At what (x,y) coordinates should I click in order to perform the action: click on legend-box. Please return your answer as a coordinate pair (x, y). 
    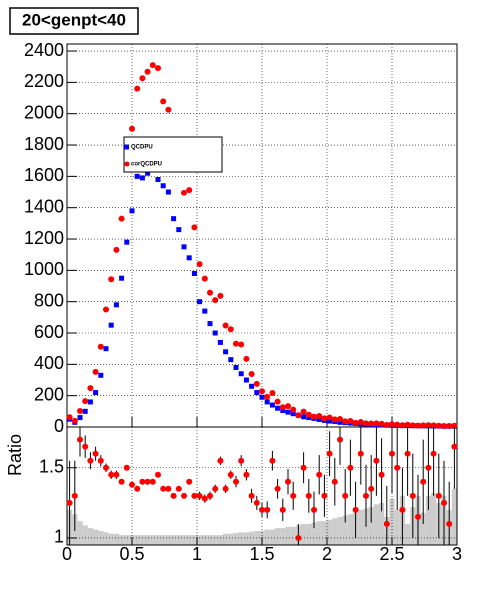
    Looking at the image, I should click on (173, 154).